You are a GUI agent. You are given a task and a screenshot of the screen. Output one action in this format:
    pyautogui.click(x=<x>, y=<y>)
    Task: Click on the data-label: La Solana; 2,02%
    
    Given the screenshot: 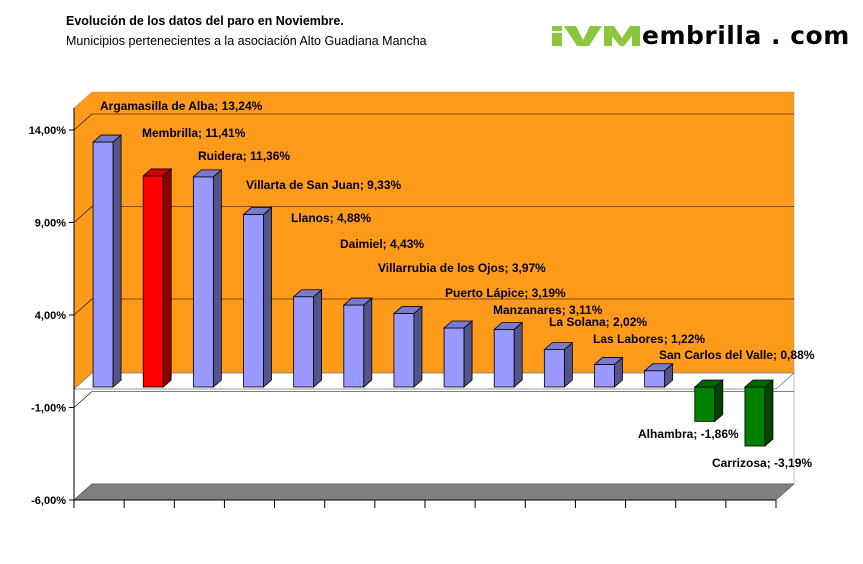 What is the action you would take?
    pyautogui.click(x=598, y=322)
    